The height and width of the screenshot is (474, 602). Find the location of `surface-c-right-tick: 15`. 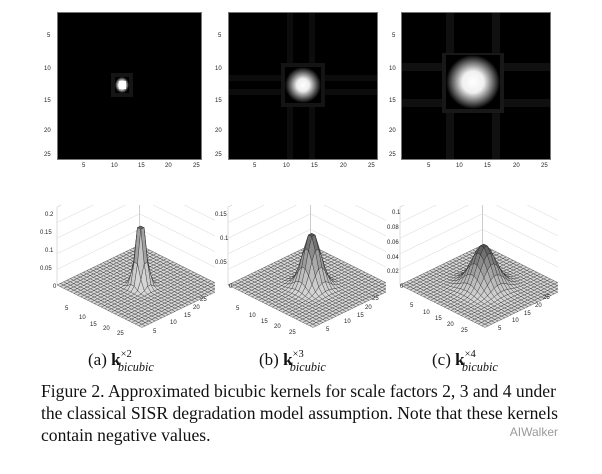

surface-c-right-tick: 15 is located at coordinates (527, 314).